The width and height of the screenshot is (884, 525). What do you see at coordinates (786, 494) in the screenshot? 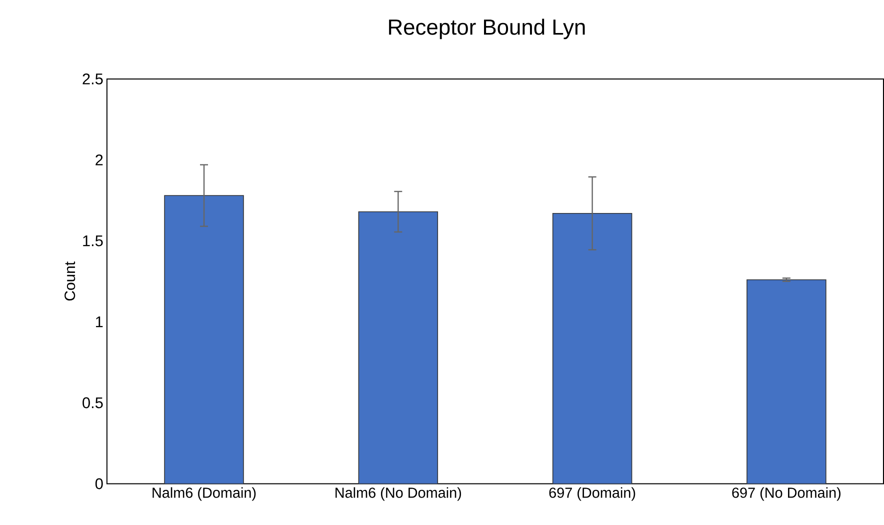
I see `x-tick-label: 697 (No Domain)` at bounding box center [786, 494].